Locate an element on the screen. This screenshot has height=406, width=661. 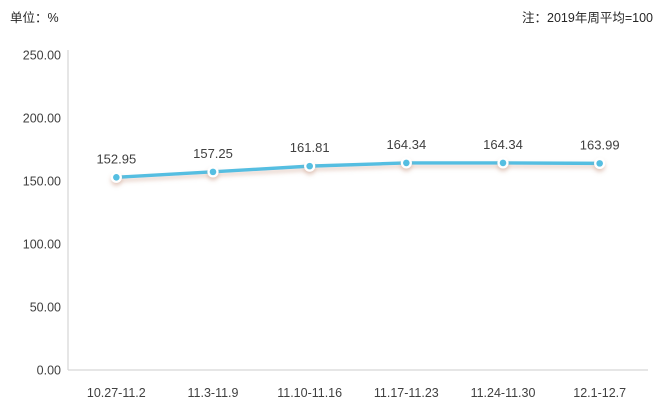
x-axis-tick-label: 10.27-11.2 is located at coordinates (116, 393).